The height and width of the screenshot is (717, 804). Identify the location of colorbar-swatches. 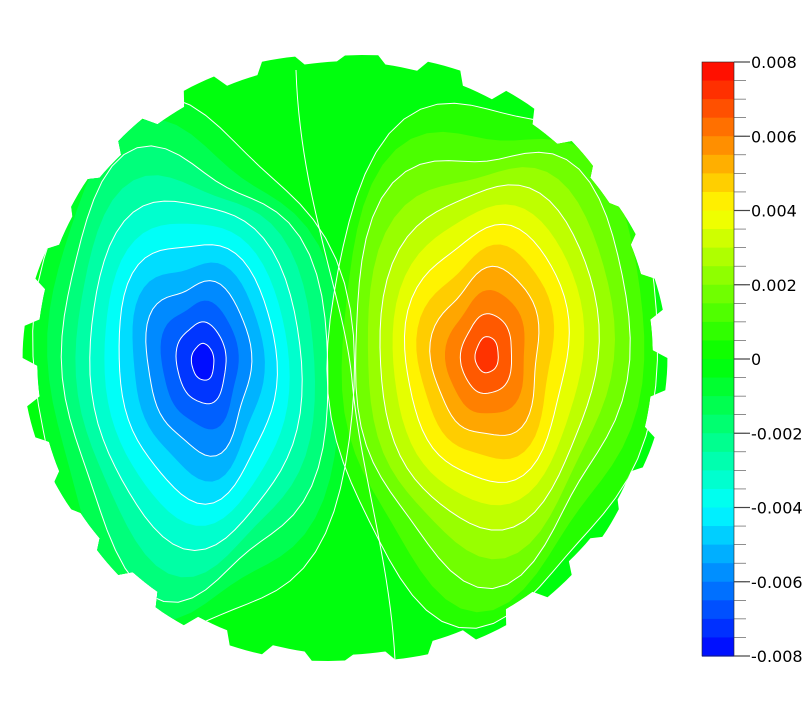
(718, 359).